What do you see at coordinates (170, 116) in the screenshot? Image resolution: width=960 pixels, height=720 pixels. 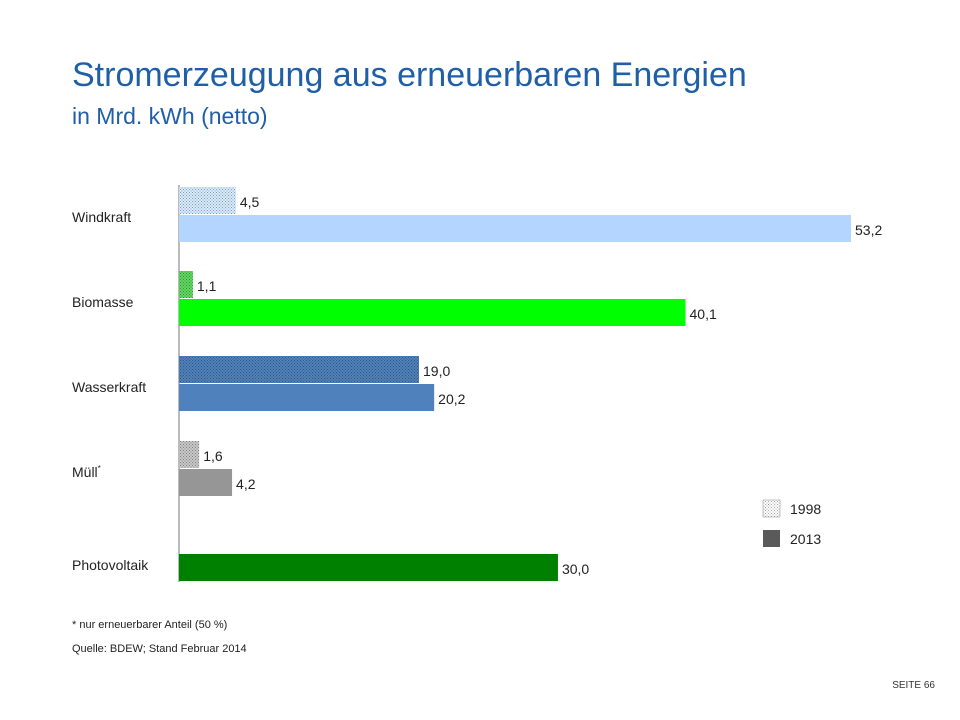 I see `chart-subtitle: in Mrd. kWh (netto)` at bounding box center [170, 116].